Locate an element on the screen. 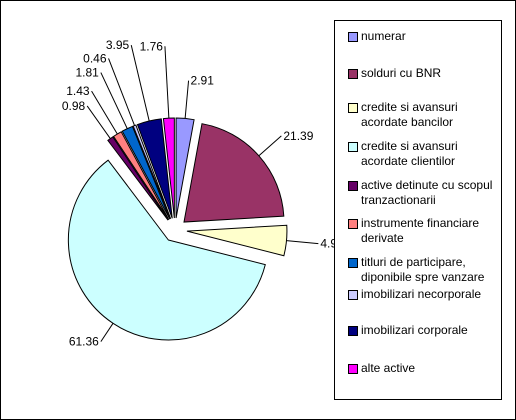  data-label: 61.36 is located at coordinates (84, 342).